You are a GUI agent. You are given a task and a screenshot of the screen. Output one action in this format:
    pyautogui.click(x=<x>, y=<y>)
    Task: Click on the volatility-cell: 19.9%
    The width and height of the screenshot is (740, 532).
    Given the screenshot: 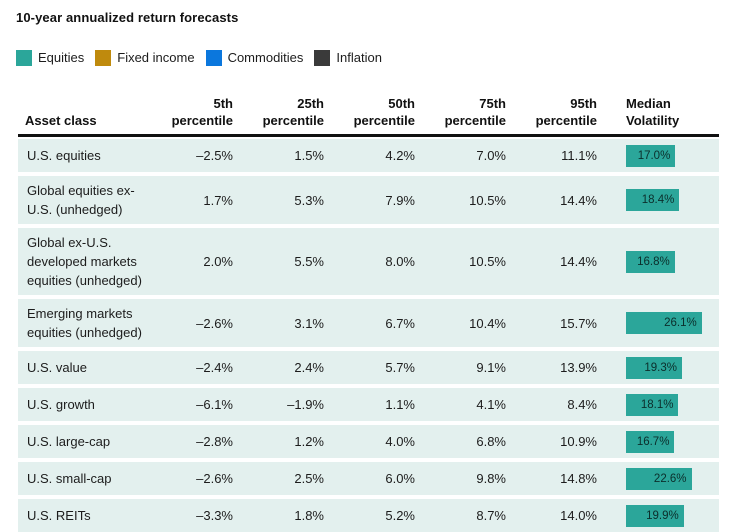 What is the action you would take?
    pyautogui.click(x=658, y=515)
    